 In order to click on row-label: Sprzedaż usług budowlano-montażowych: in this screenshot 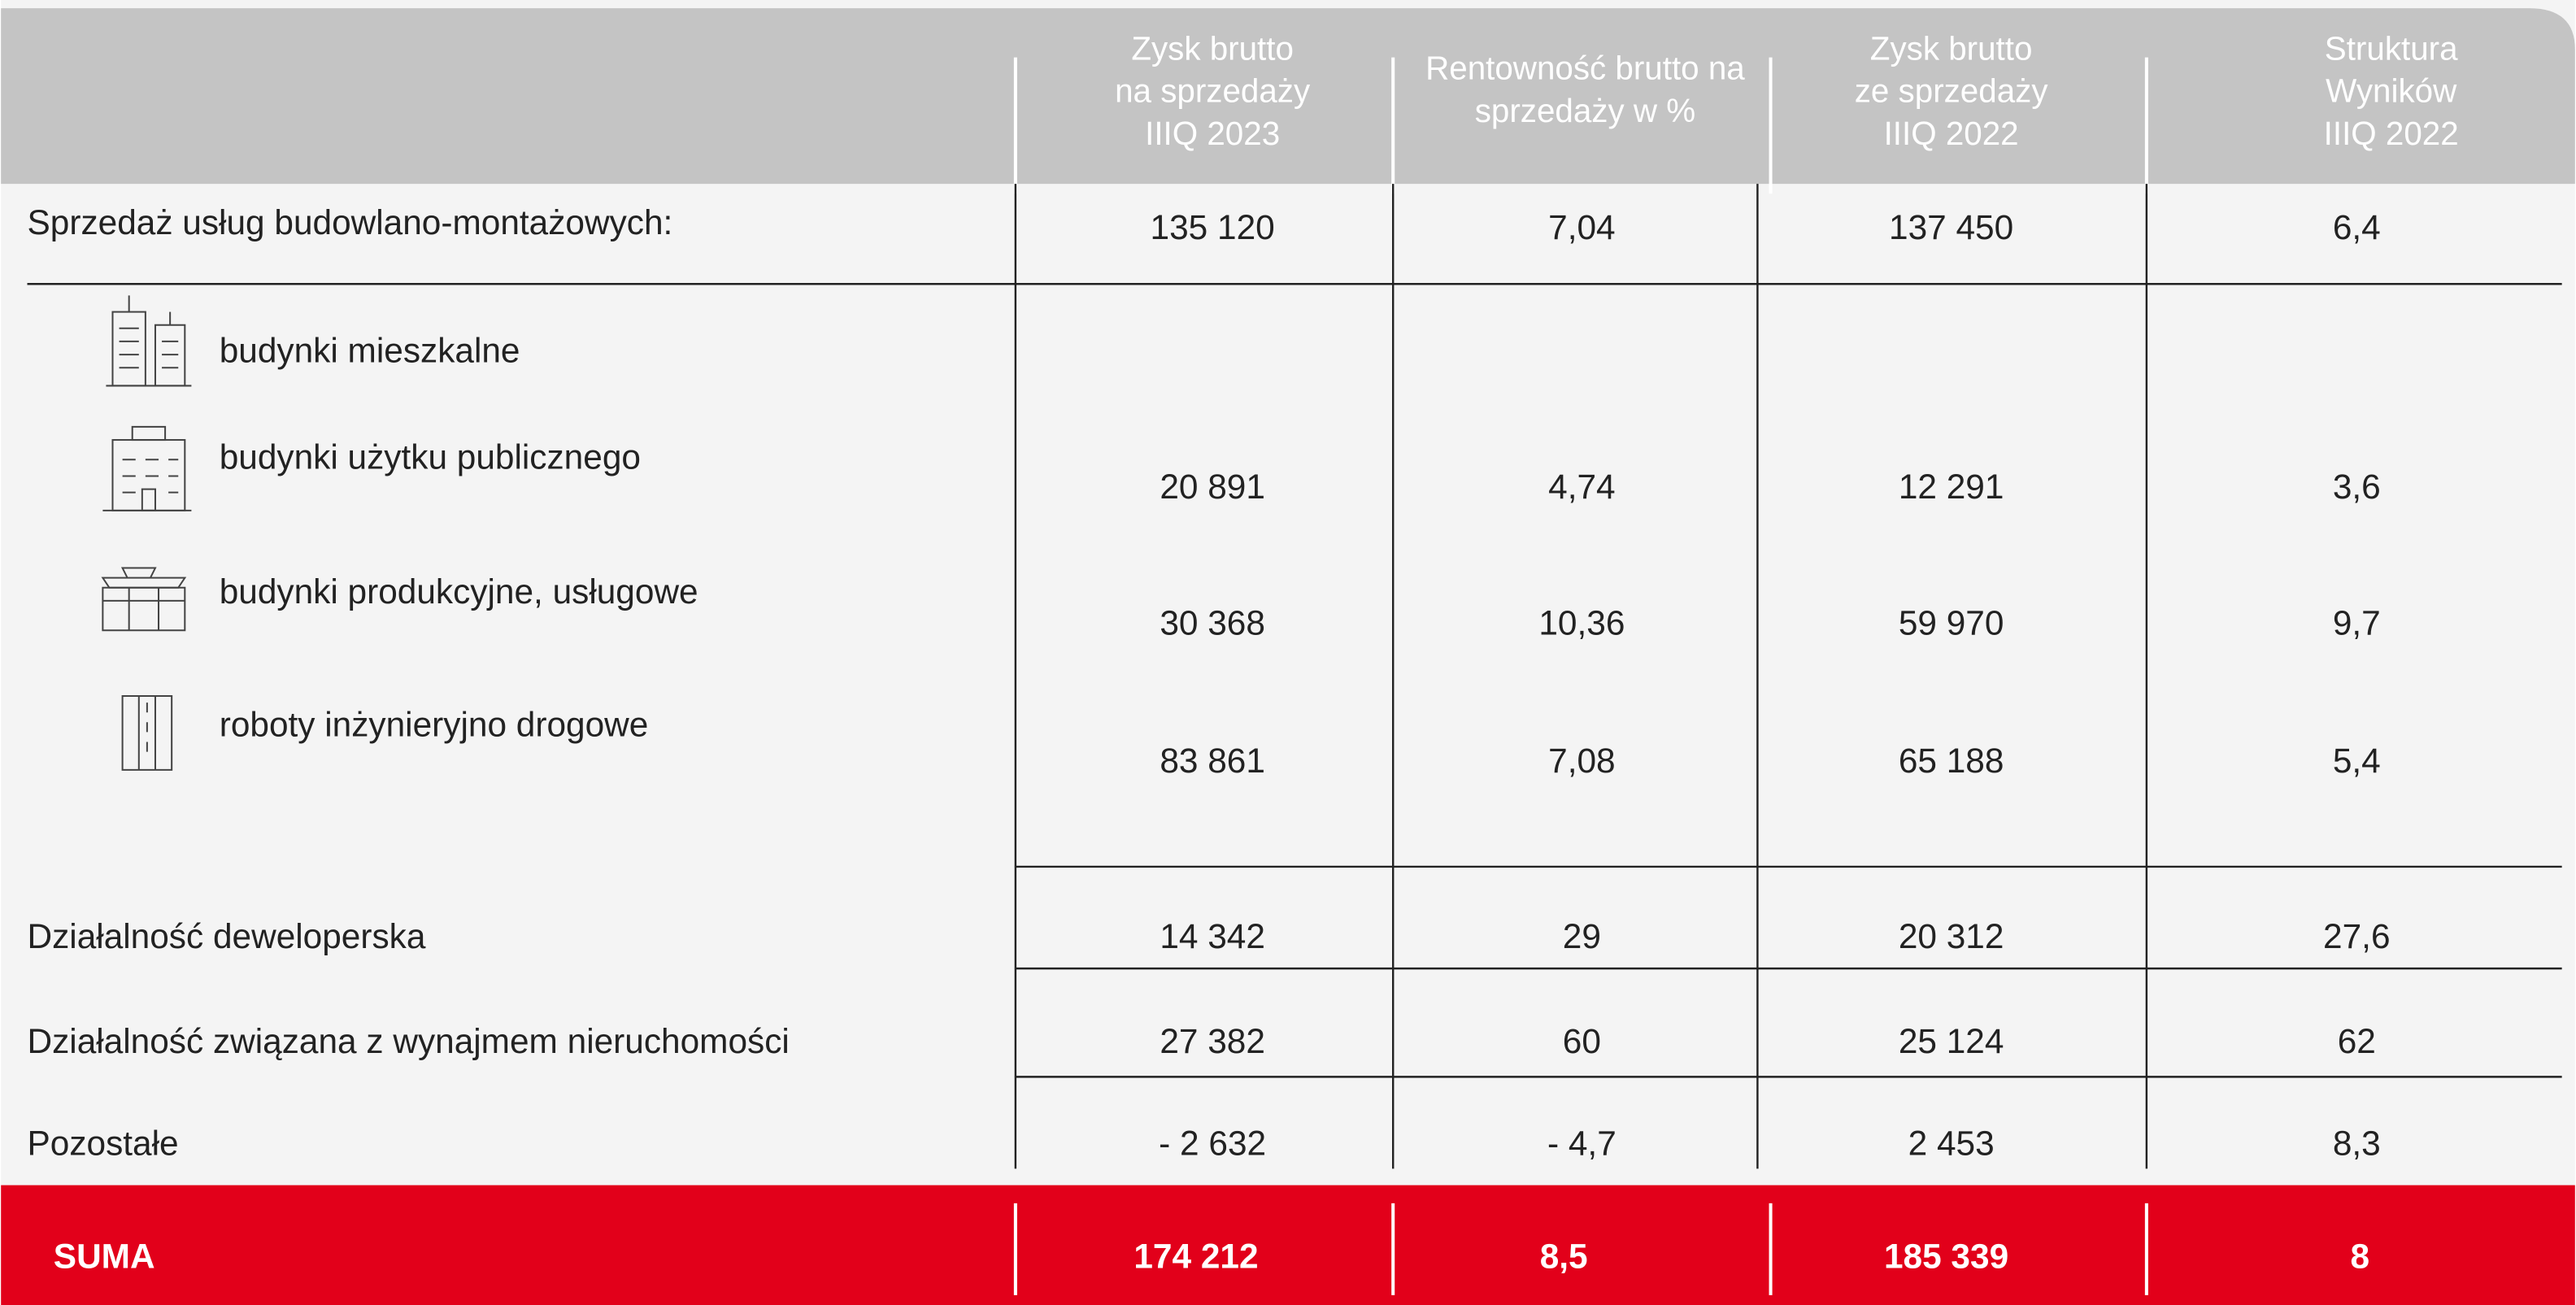, I will do `click(350, 222)`.